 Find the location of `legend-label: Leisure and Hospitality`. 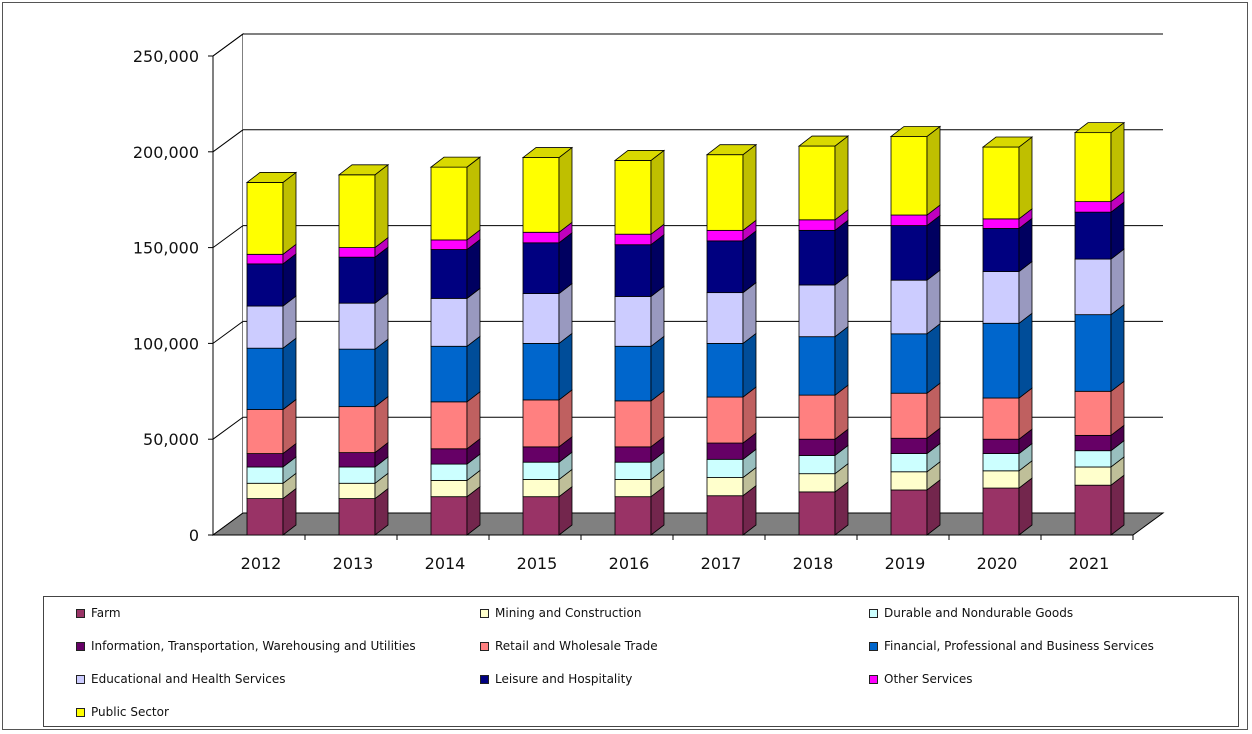

legend-label: Leisure and Hospitality is located at coordinates (564, 679).